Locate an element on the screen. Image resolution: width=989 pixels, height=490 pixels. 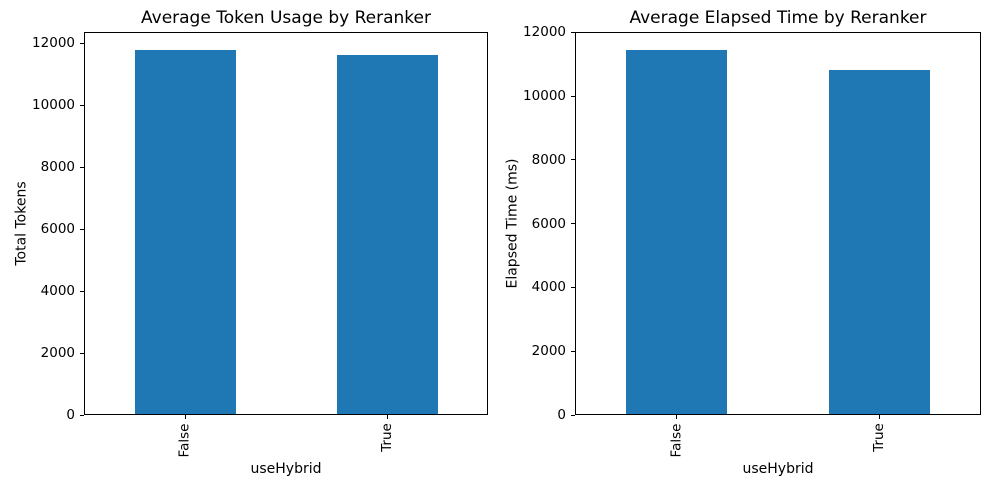
chart-title: Average Token Usage by Reranker is located at coordinates (286, 18).